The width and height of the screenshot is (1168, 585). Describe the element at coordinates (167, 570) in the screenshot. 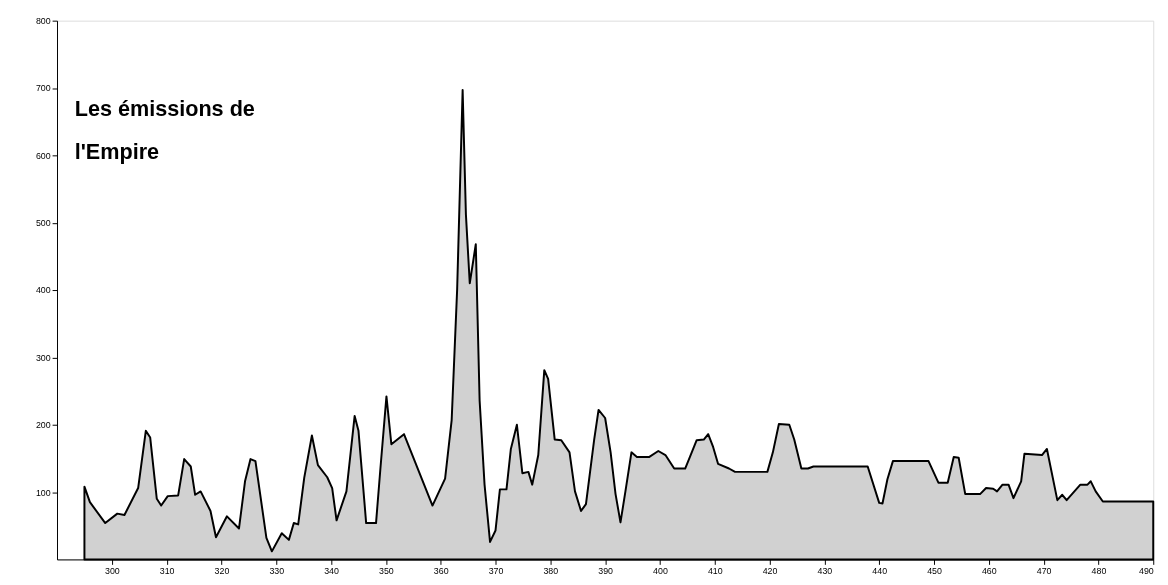

I see `x-tick-label: 310` at that location.